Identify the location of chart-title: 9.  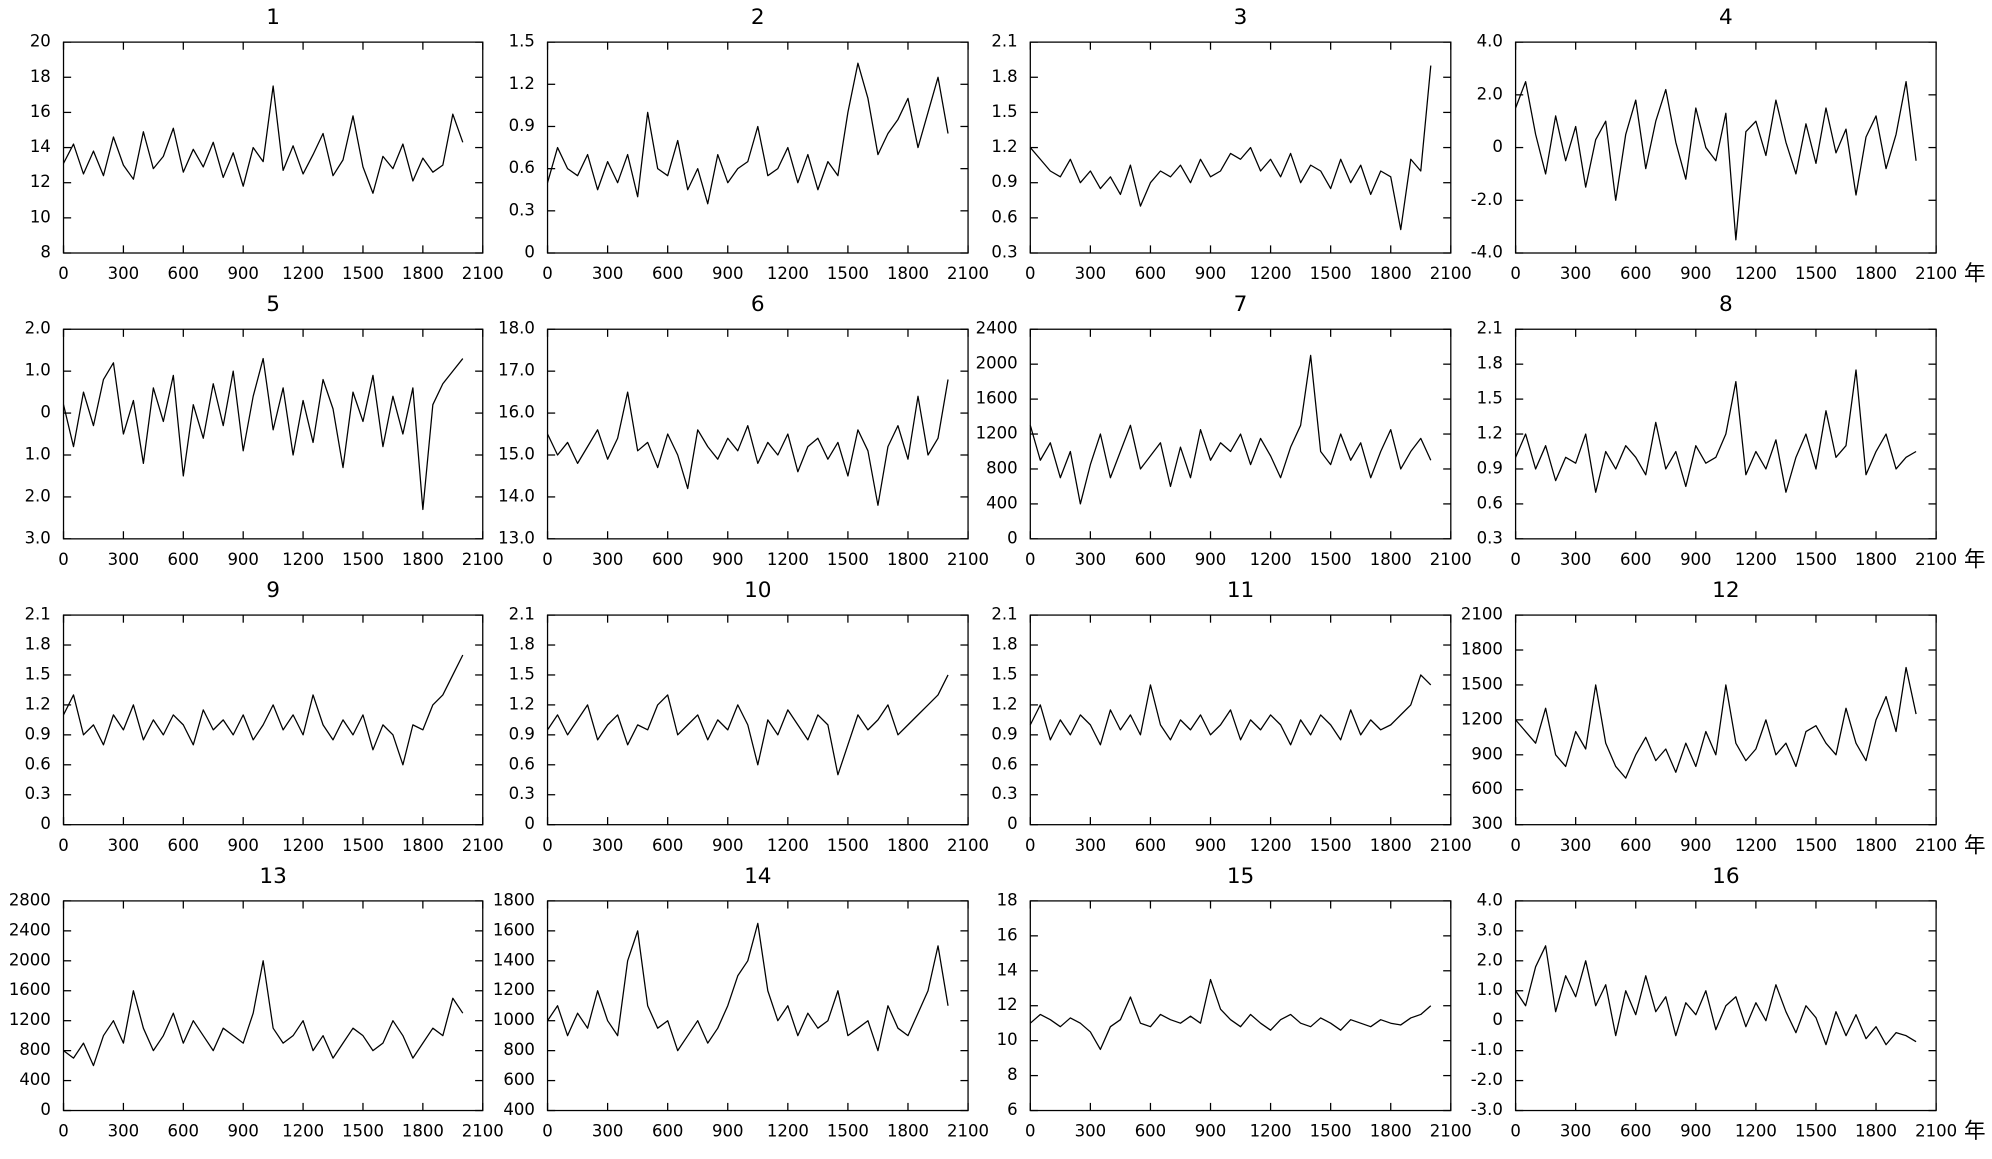
(273, 590).